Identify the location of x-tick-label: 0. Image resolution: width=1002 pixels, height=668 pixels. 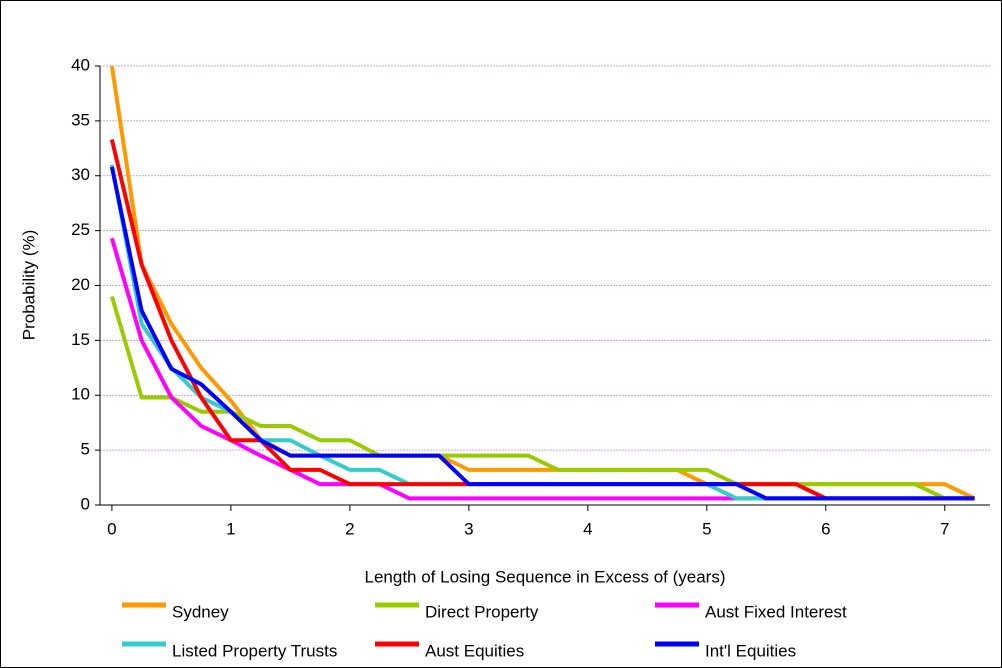
(111, 528).